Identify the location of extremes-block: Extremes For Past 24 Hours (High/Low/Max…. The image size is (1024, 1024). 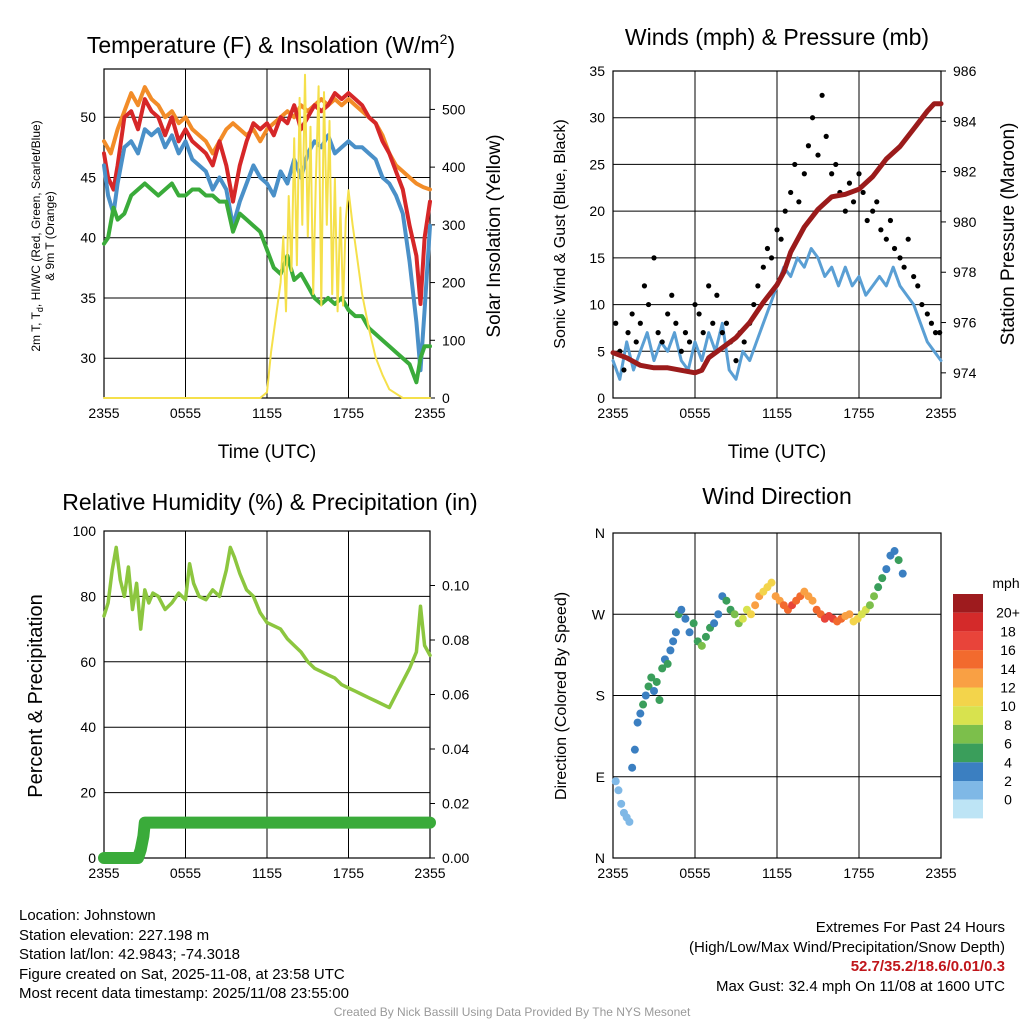
(847, 957).